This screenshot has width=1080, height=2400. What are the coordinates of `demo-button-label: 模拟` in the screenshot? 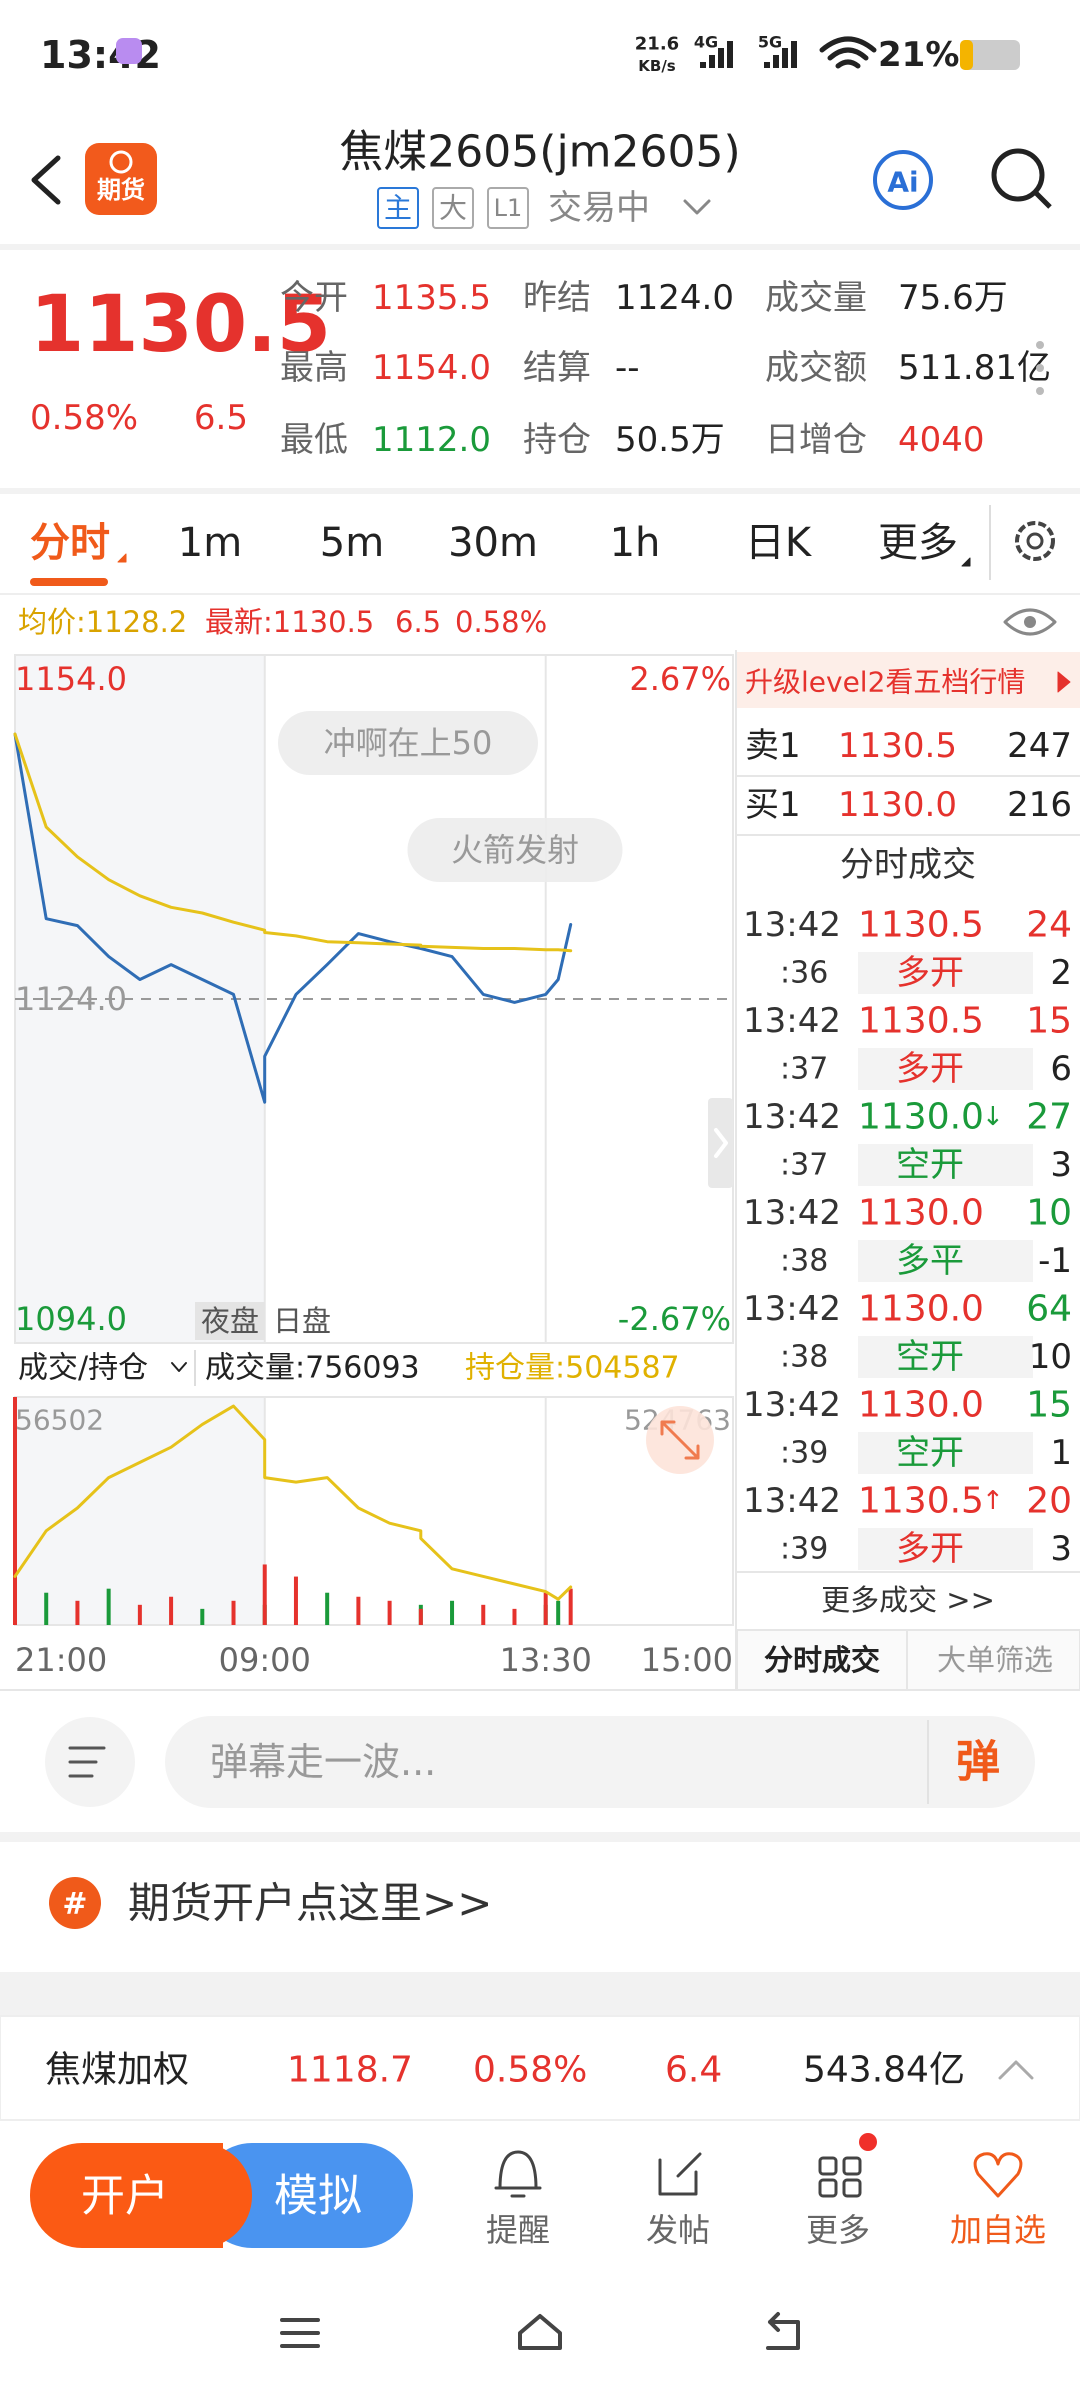 It's located at (318, 2196).